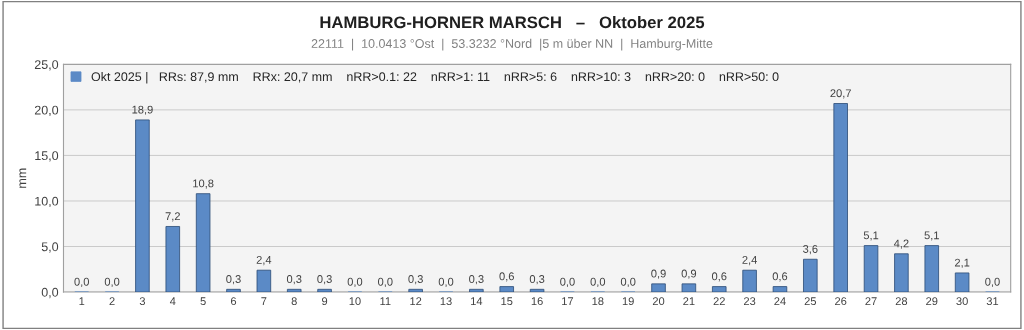 The image size is (1024, 330). What do you see at coordinates (932, 301) in the screenshot?
I see `x-tick-label: 29` at bounding box center [932, 301].